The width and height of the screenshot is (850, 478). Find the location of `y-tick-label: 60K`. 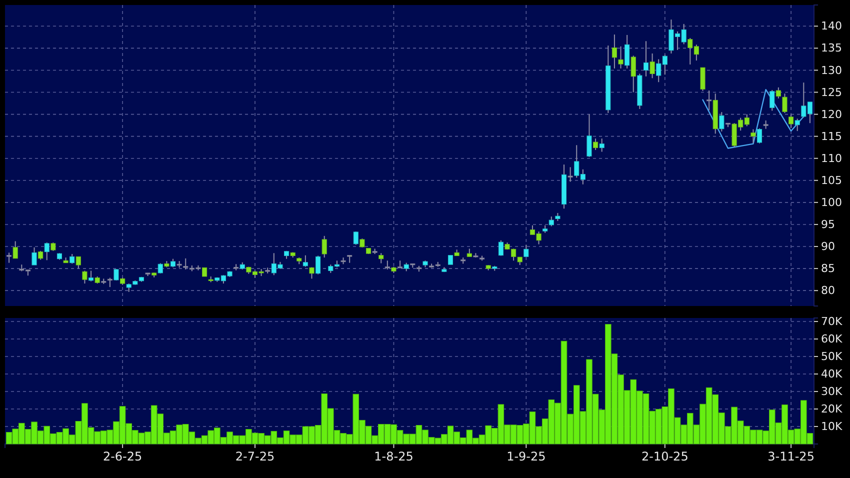

y-tick-label: 60K is located at coordinates (832, 339).